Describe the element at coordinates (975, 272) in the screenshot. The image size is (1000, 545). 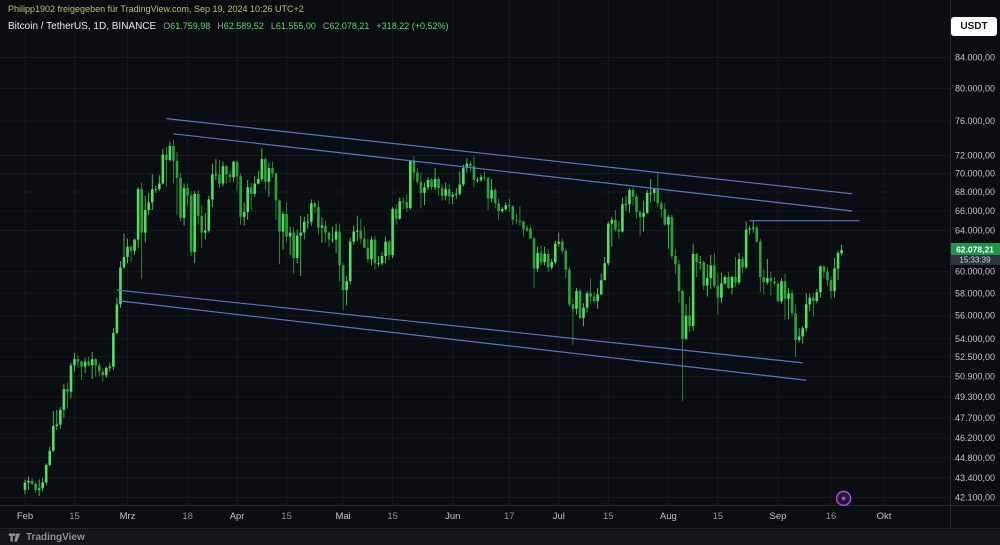
I see `price-tick-label: 60.000,00` at that location.